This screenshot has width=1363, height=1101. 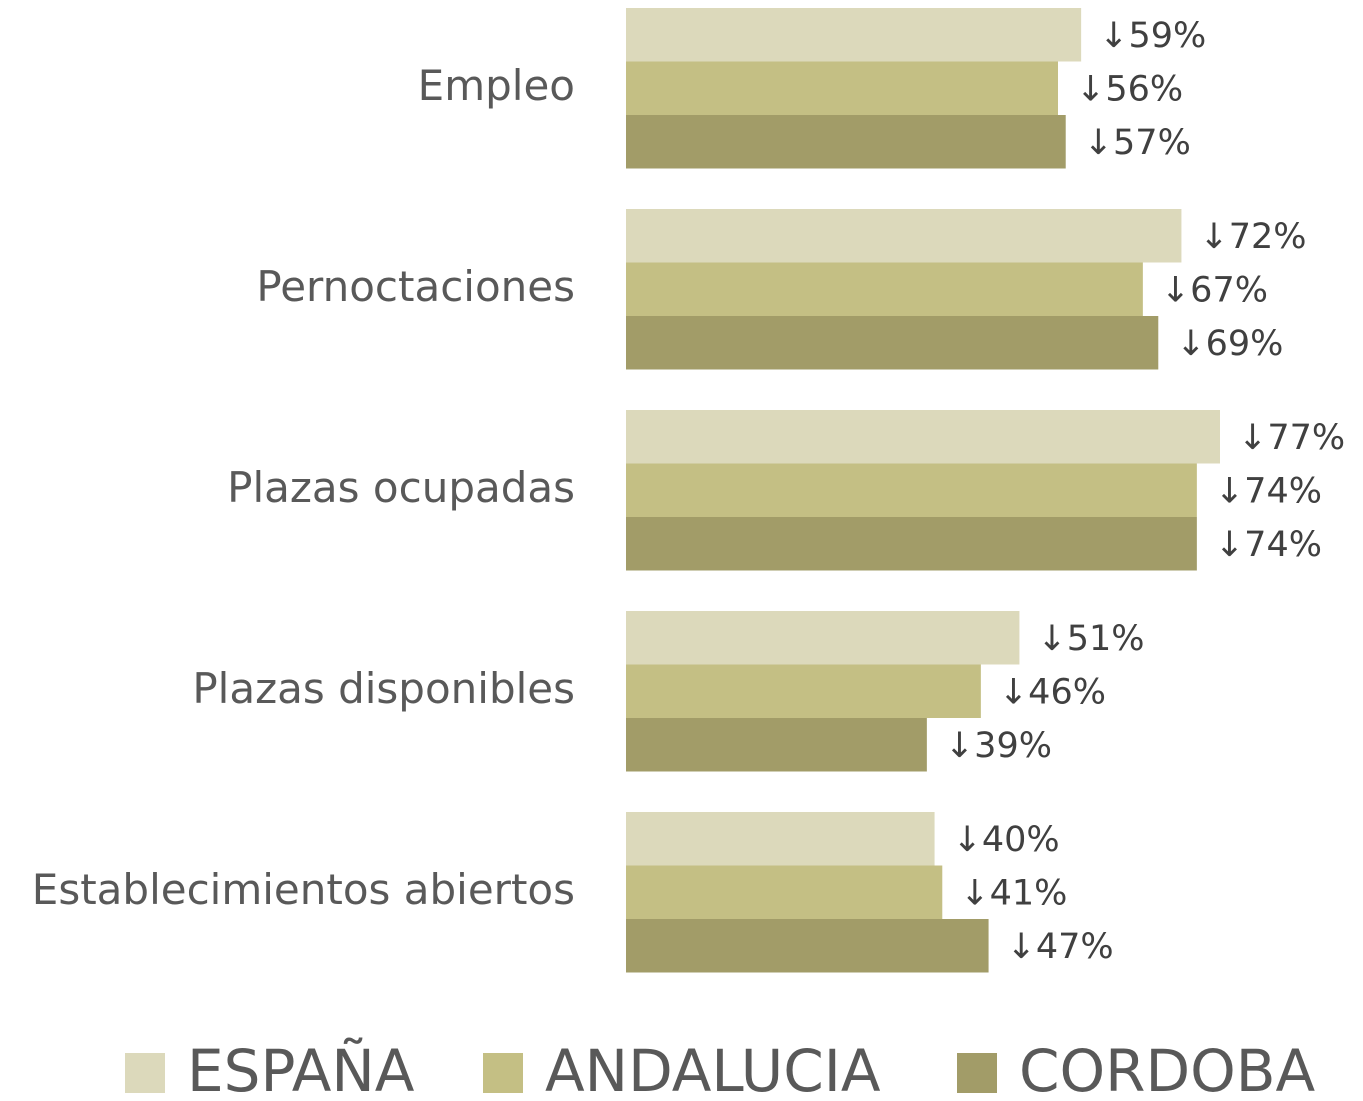 What do you see at coordinates (1013, 893) in the screenshot?
I see `value-label: ↓41%` at bounding box center [1013, 893].